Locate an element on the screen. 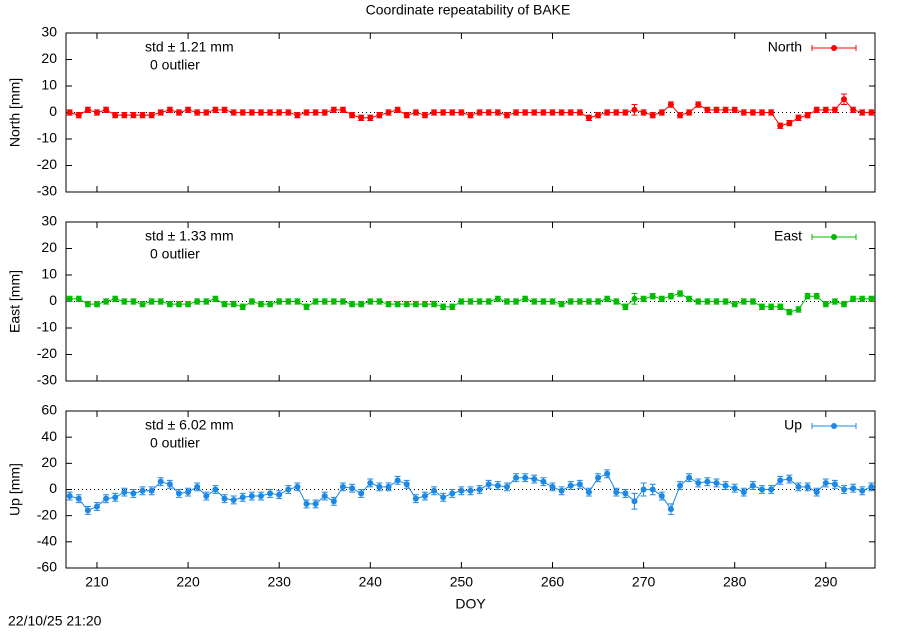 Image resolution: width=900 pixels, height=635 pixels. x-tick-label: 280 is located at coordinates (735, 582).